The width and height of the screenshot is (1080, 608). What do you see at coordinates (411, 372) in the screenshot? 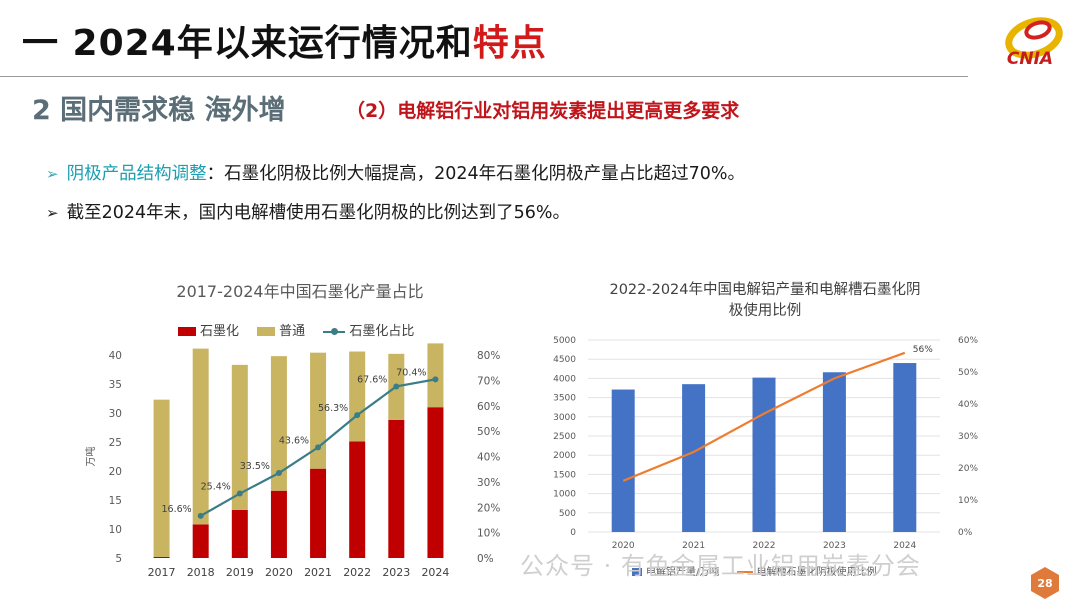
I see `data-label: 70.4%` at bounding box center [411, 372].